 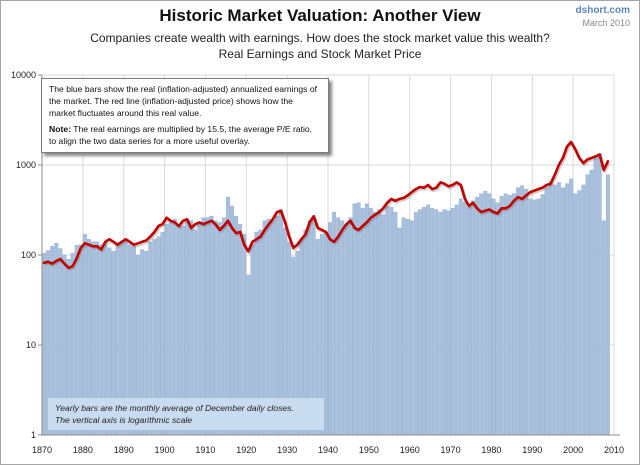 What do you see at coordinates (491, 450) in the screenshot?
I see `x-tick-label: 1980` at bounding box center [491, 450].